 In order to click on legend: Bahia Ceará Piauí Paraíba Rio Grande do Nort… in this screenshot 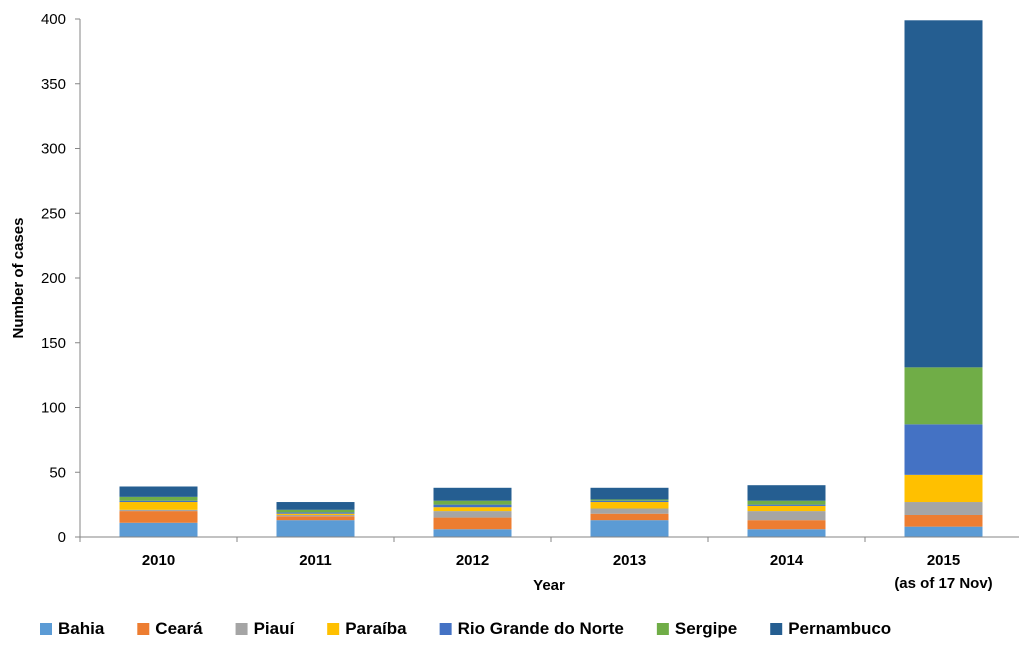, I will do `click(465, 628)`.